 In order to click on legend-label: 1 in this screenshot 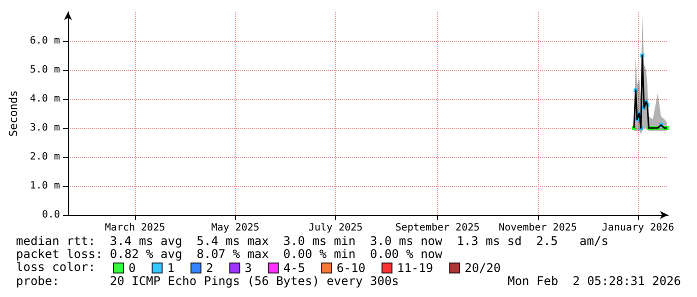, I will do `click(170, 268)`.